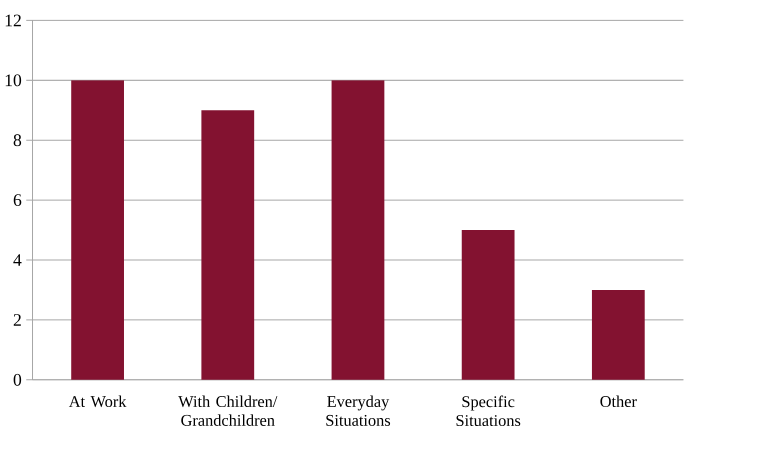 The height and width of the screenshot is (461, 757). What do you see at coordinates (13, 20) in the screenshot?
I see `y-tick-label: 12` at bounding box center [13, 20].